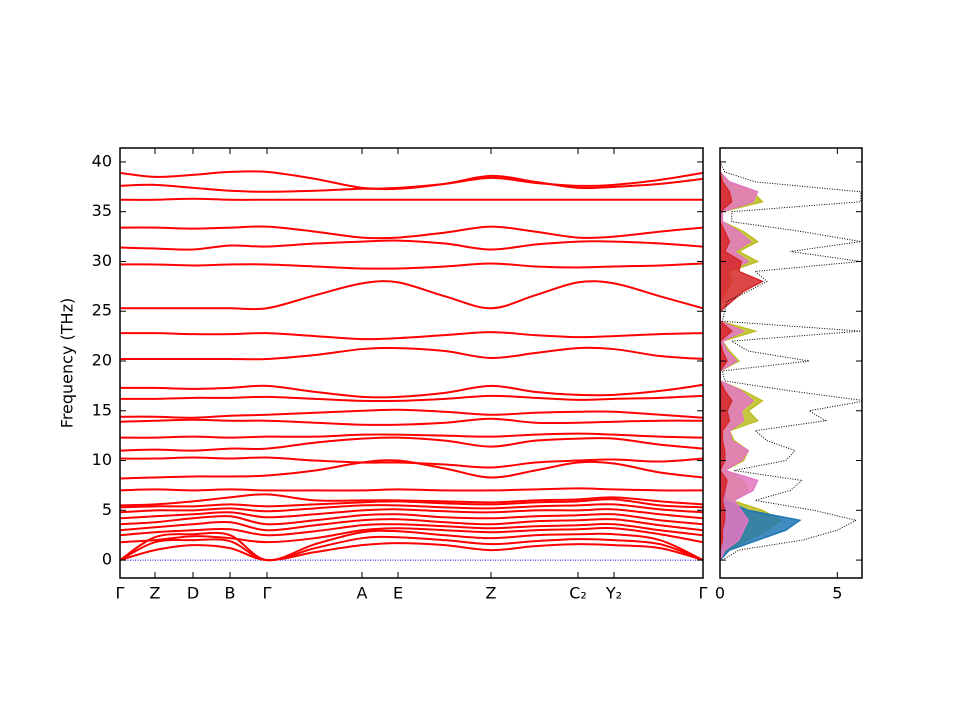 Image resolution: width=960 pixels, height=724 pixels. I want to click on y-tick-label: 20, so click(102, 360).